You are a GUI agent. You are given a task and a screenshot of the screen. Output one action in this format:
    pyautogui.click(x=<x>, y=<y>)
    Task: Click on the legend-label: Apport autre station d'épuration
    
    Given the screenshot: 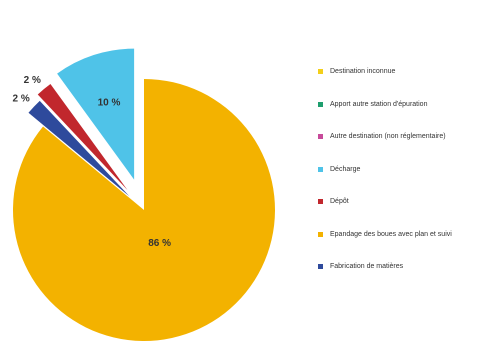 What is the action you would take?
    pyautogui.click(x=379, y=104)
    